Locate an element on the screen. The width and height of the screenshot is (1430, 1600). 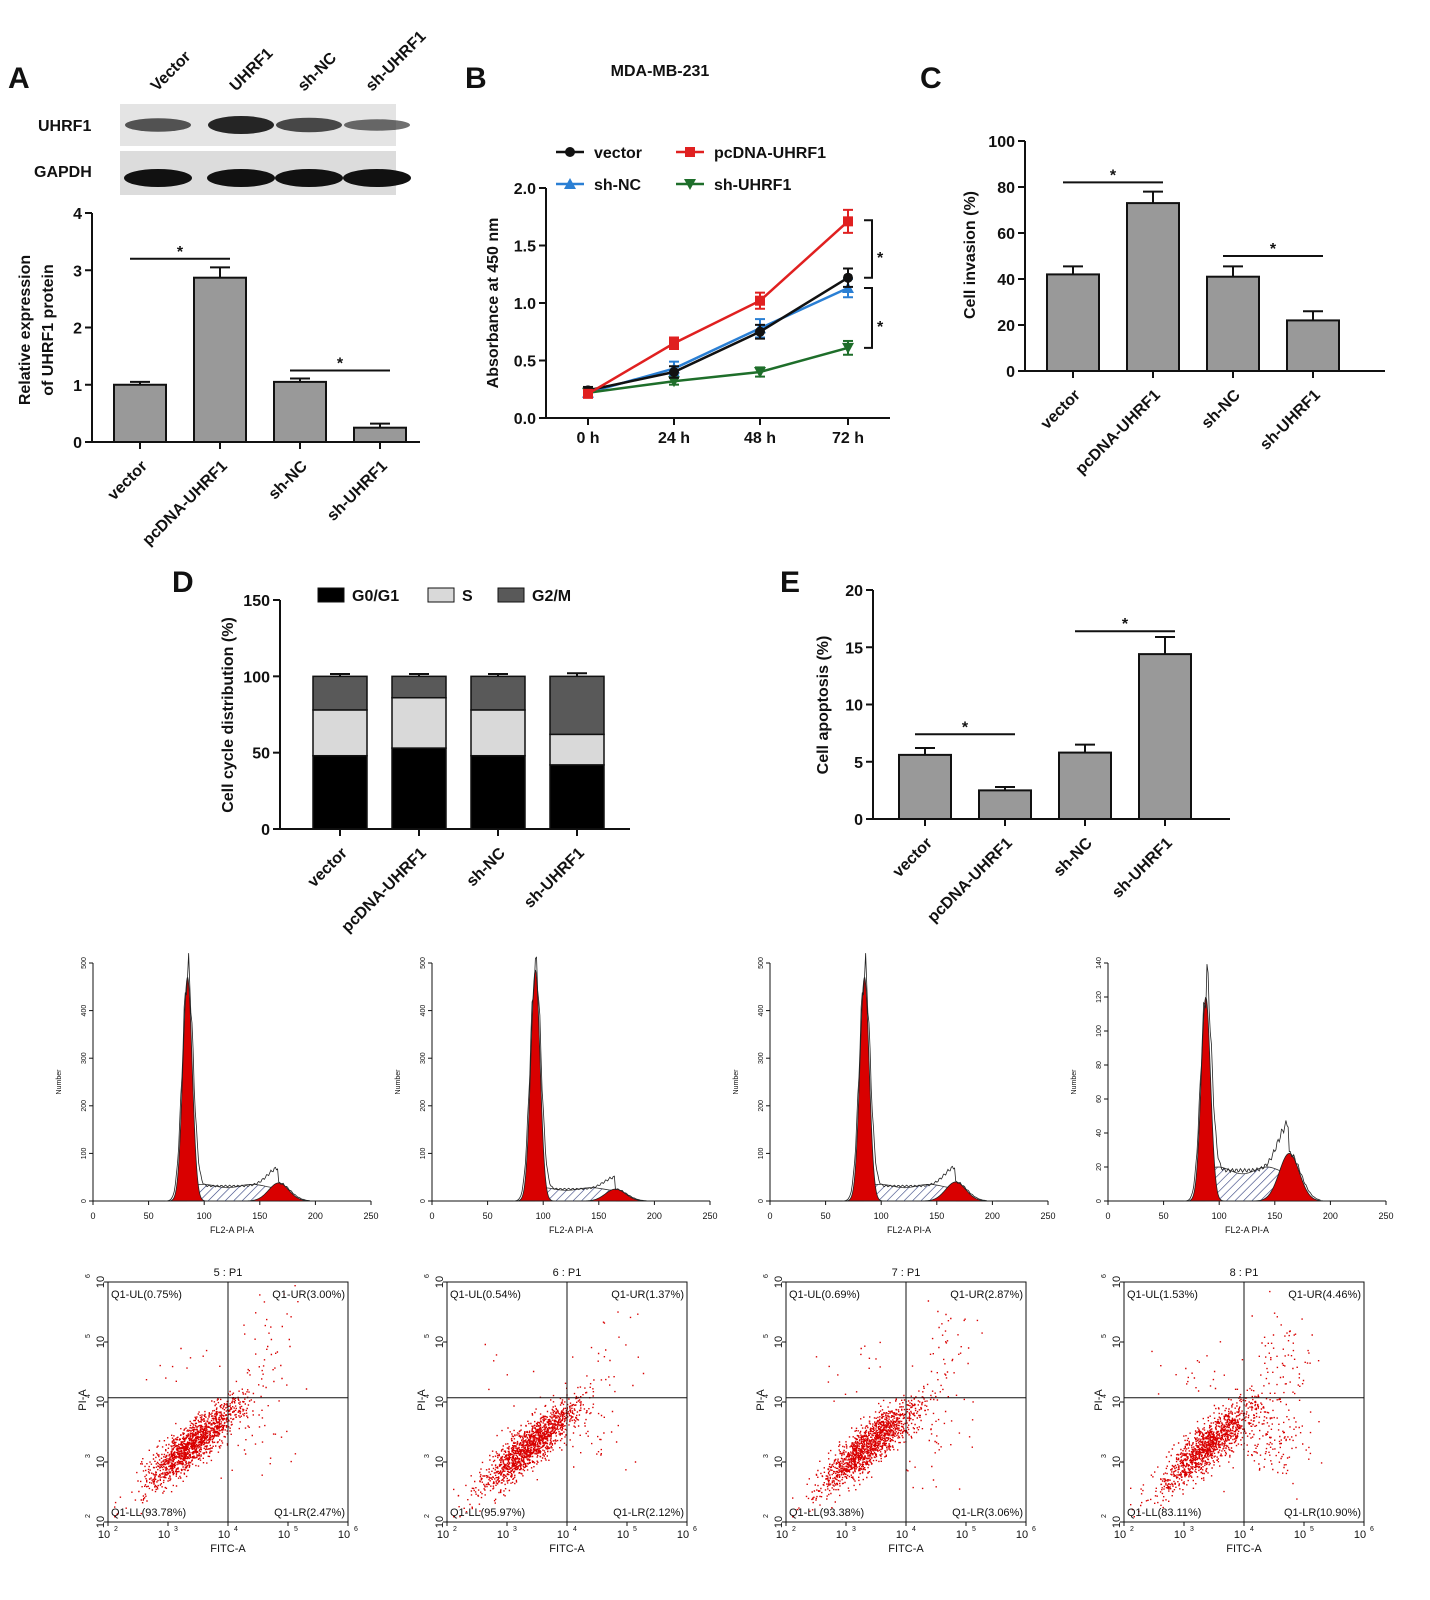
y-tick-label: 1.5 is located at coordinates (525, 247).